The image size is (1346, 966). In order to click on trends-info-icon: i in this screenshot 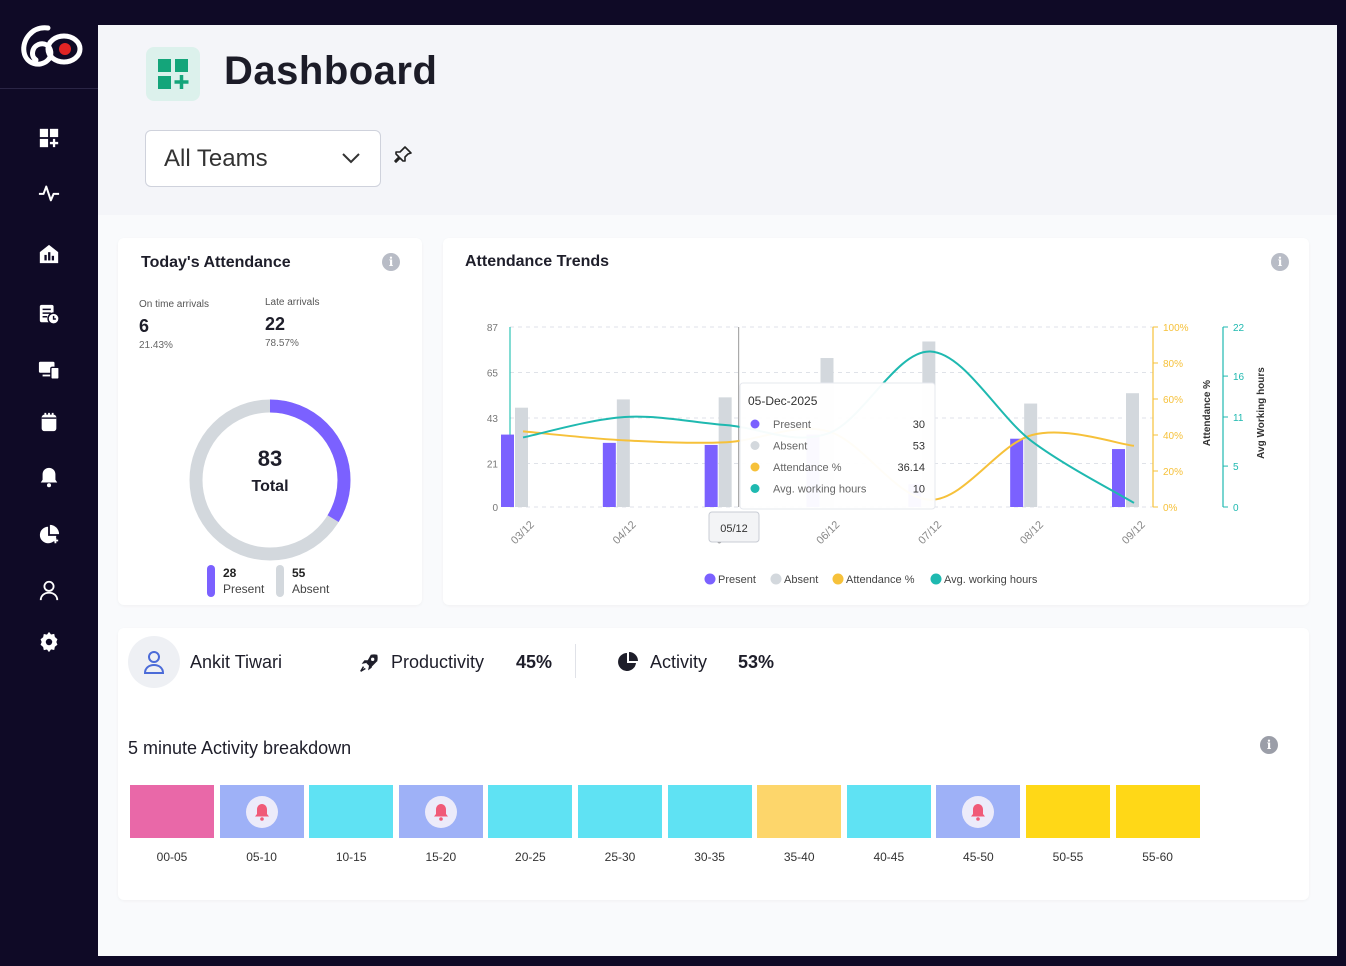, I will do `click(1280, 262)`.